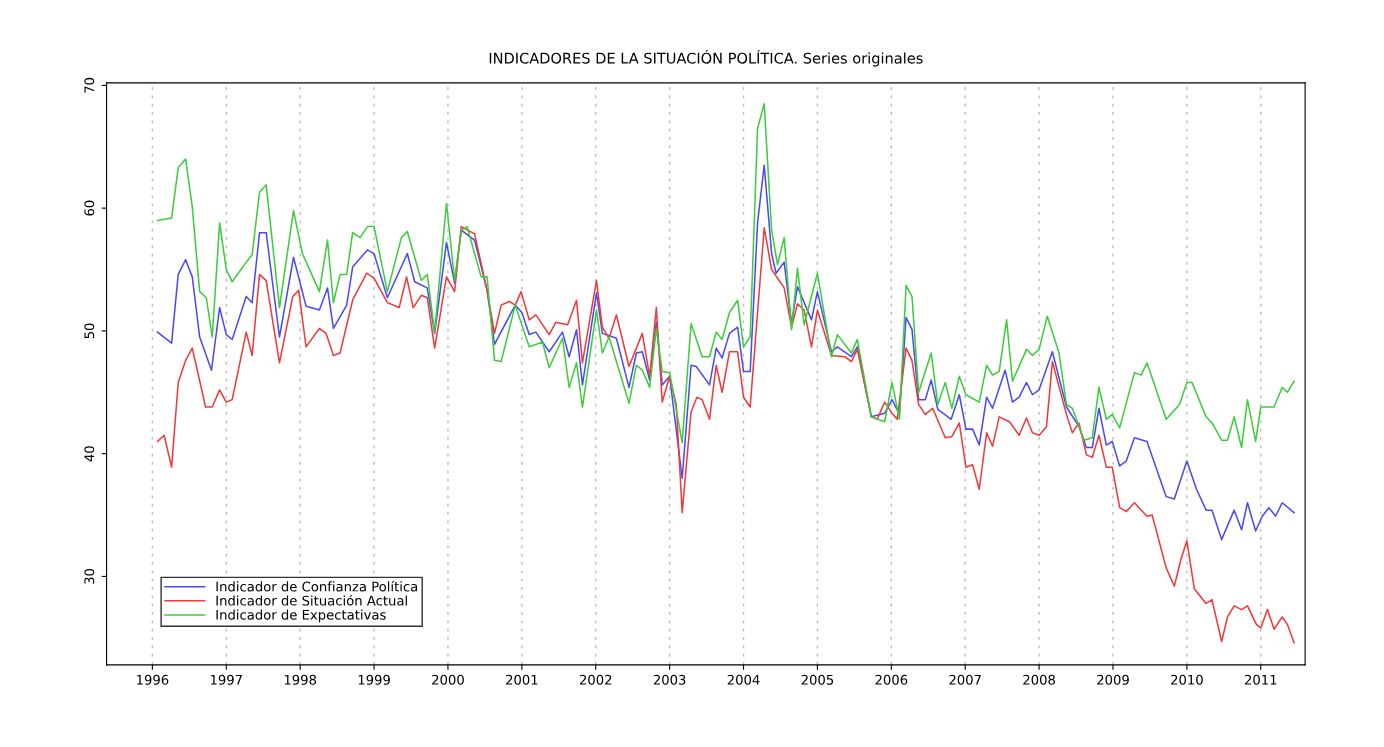 Image resolution: width=1384 pixels, height=747 pixels. I want to click on x-tick-label: 2011, so click(1260, 679).